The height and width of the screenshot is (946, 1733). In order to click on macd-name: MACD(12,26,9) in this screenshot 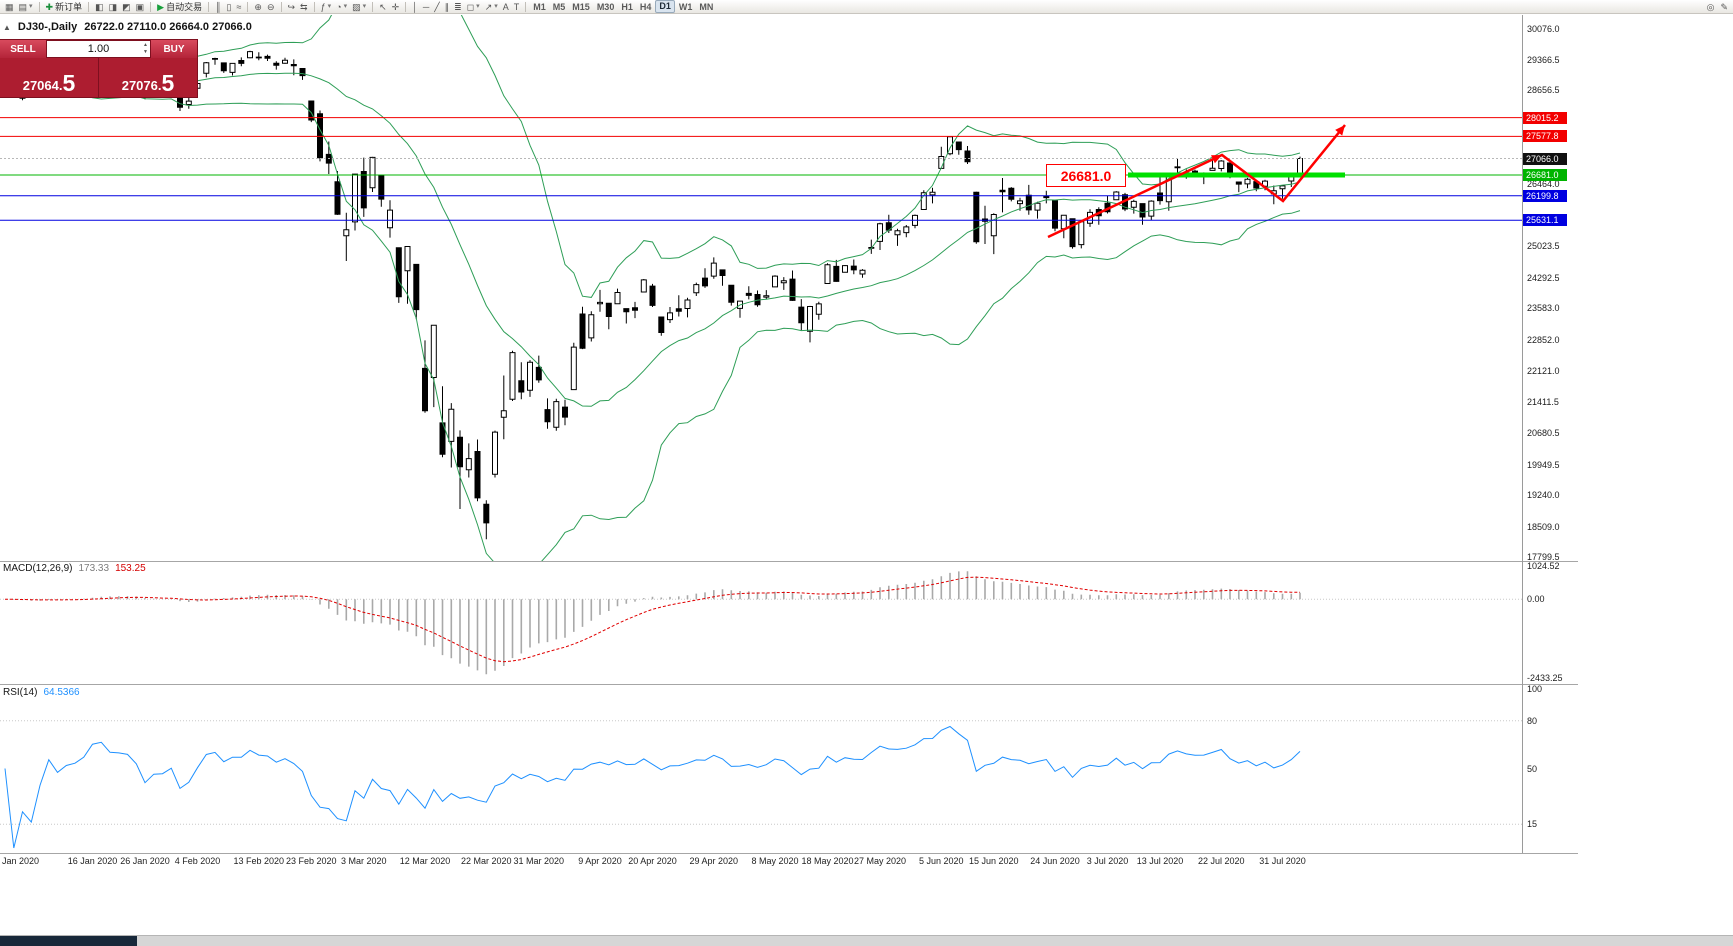, I will do `click(38, 568)`.